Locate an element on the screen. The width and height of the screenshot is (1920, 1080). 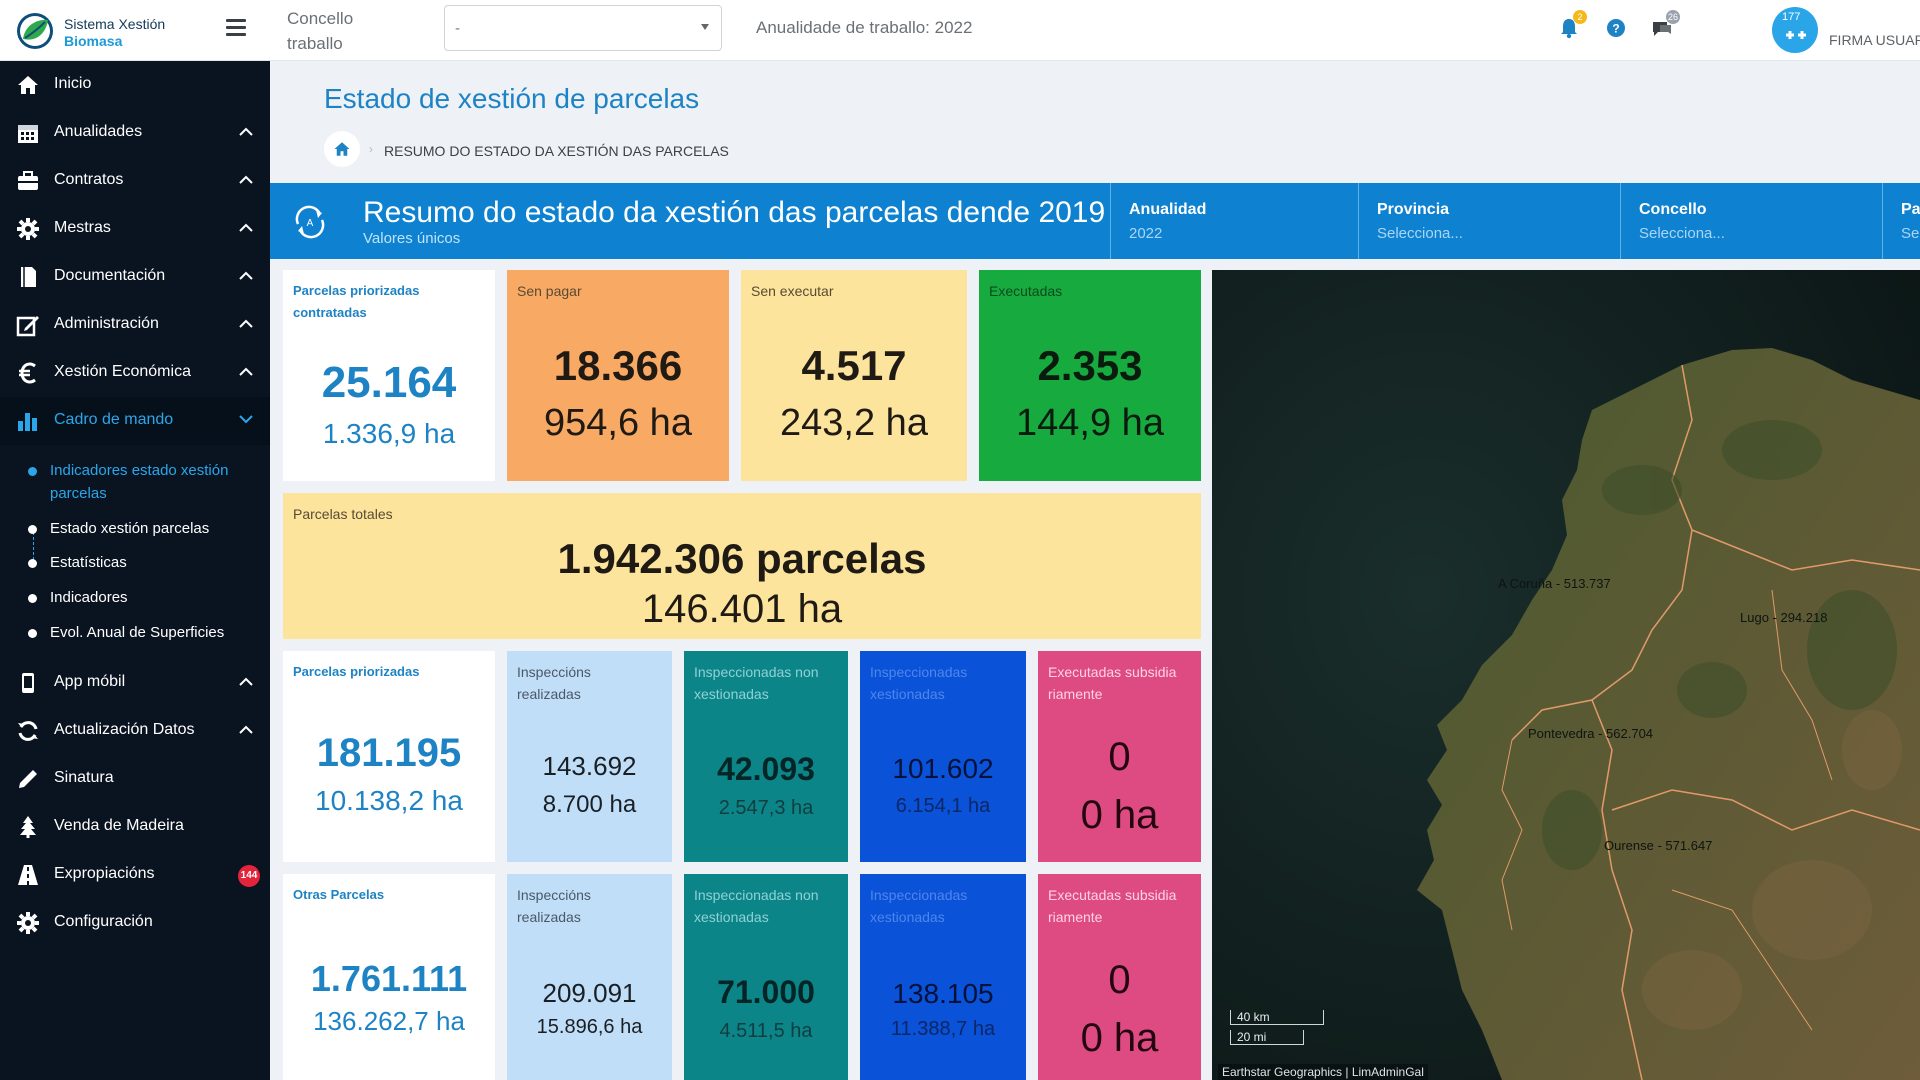
tile-area: 4.511,5 ha is located at coordinates (766, 1031).